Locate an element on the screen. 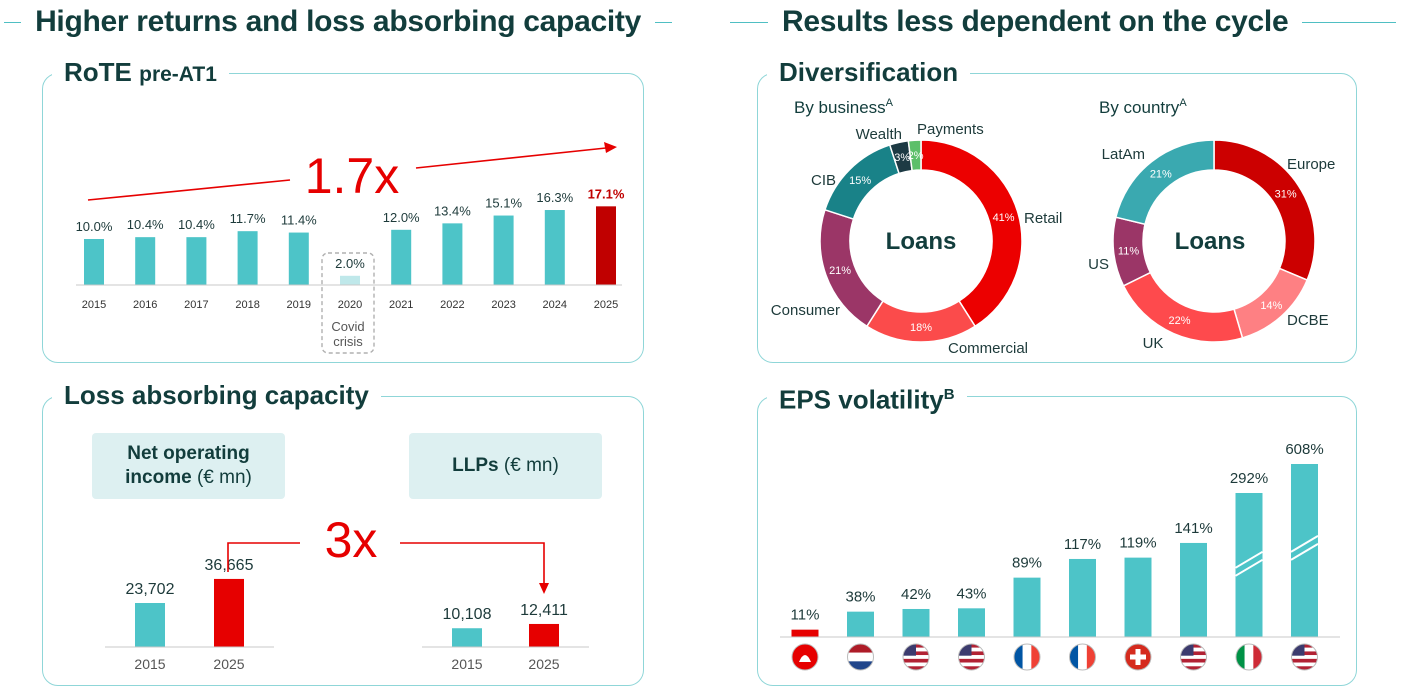  loss-panel-title: Loss absorbing capacity is located at coordinates (216, 395).